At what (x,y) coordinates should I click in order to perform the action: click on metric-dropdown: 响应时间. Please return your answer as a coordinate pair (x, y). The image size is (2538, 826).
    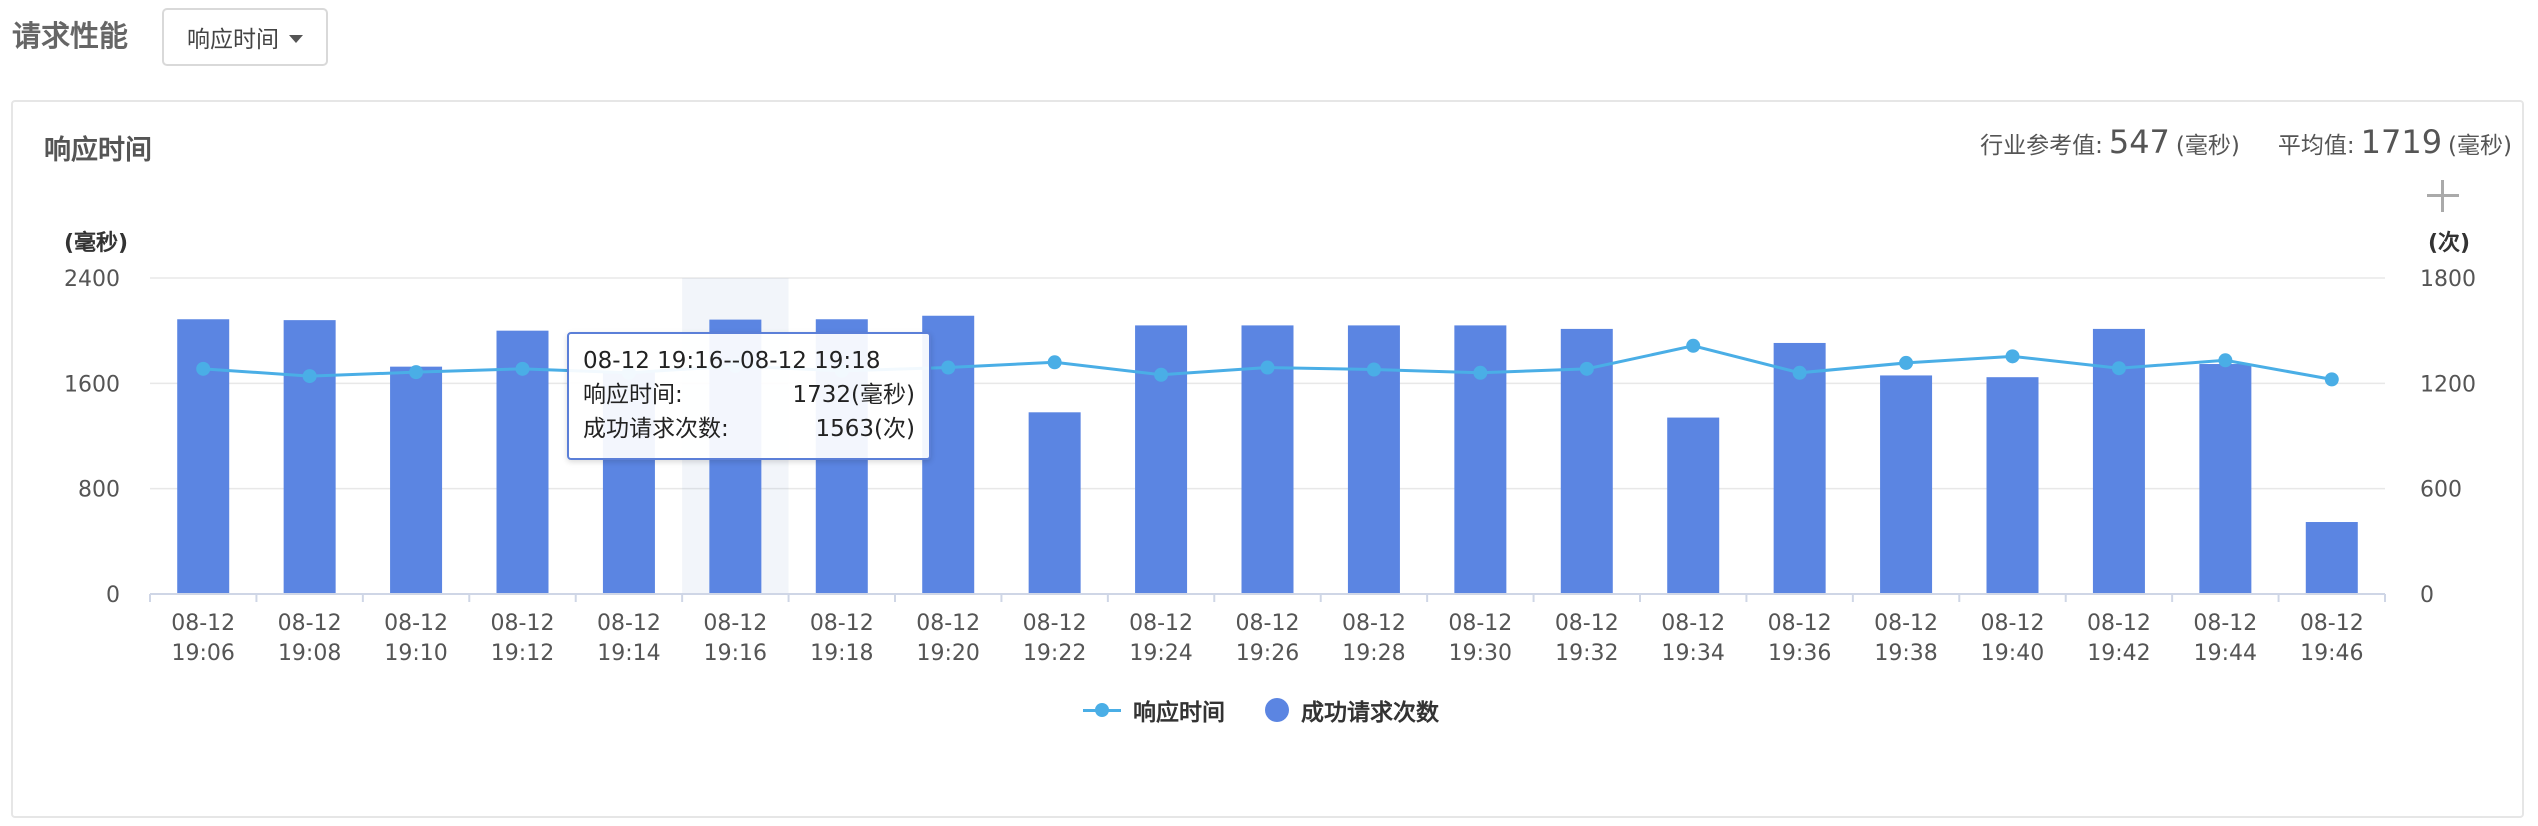
    Looking at the image, I should click on (245, 37).